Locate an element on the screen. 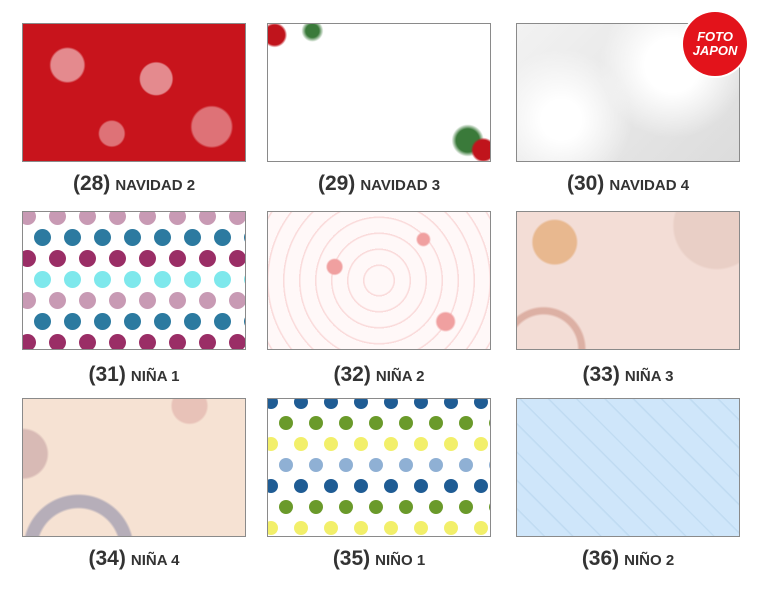 The width and height of the screenshot is (760, 589). pattern-card: (36) NIÑO 2 is located at coordinates (628, 484).